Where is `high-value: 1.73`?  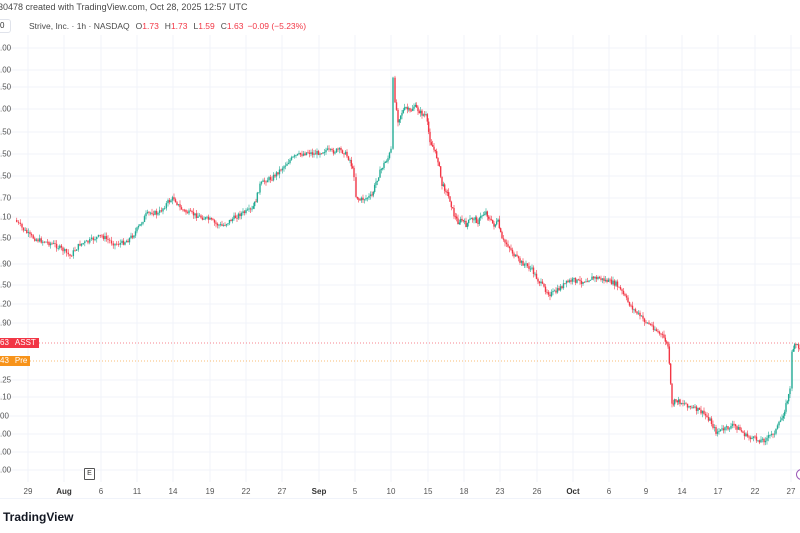
high-value: 1.73 is located at coordinates (179, 26).